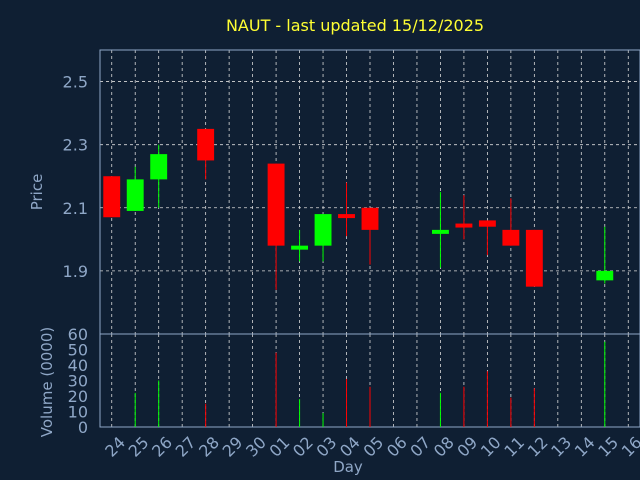 Image resolution: width=640 pixels, height=480 pixels. What do you see at coordinates (629, 447) in the screenshot?
I see `x-tick-label: 16` at bounding box center [629, 447].